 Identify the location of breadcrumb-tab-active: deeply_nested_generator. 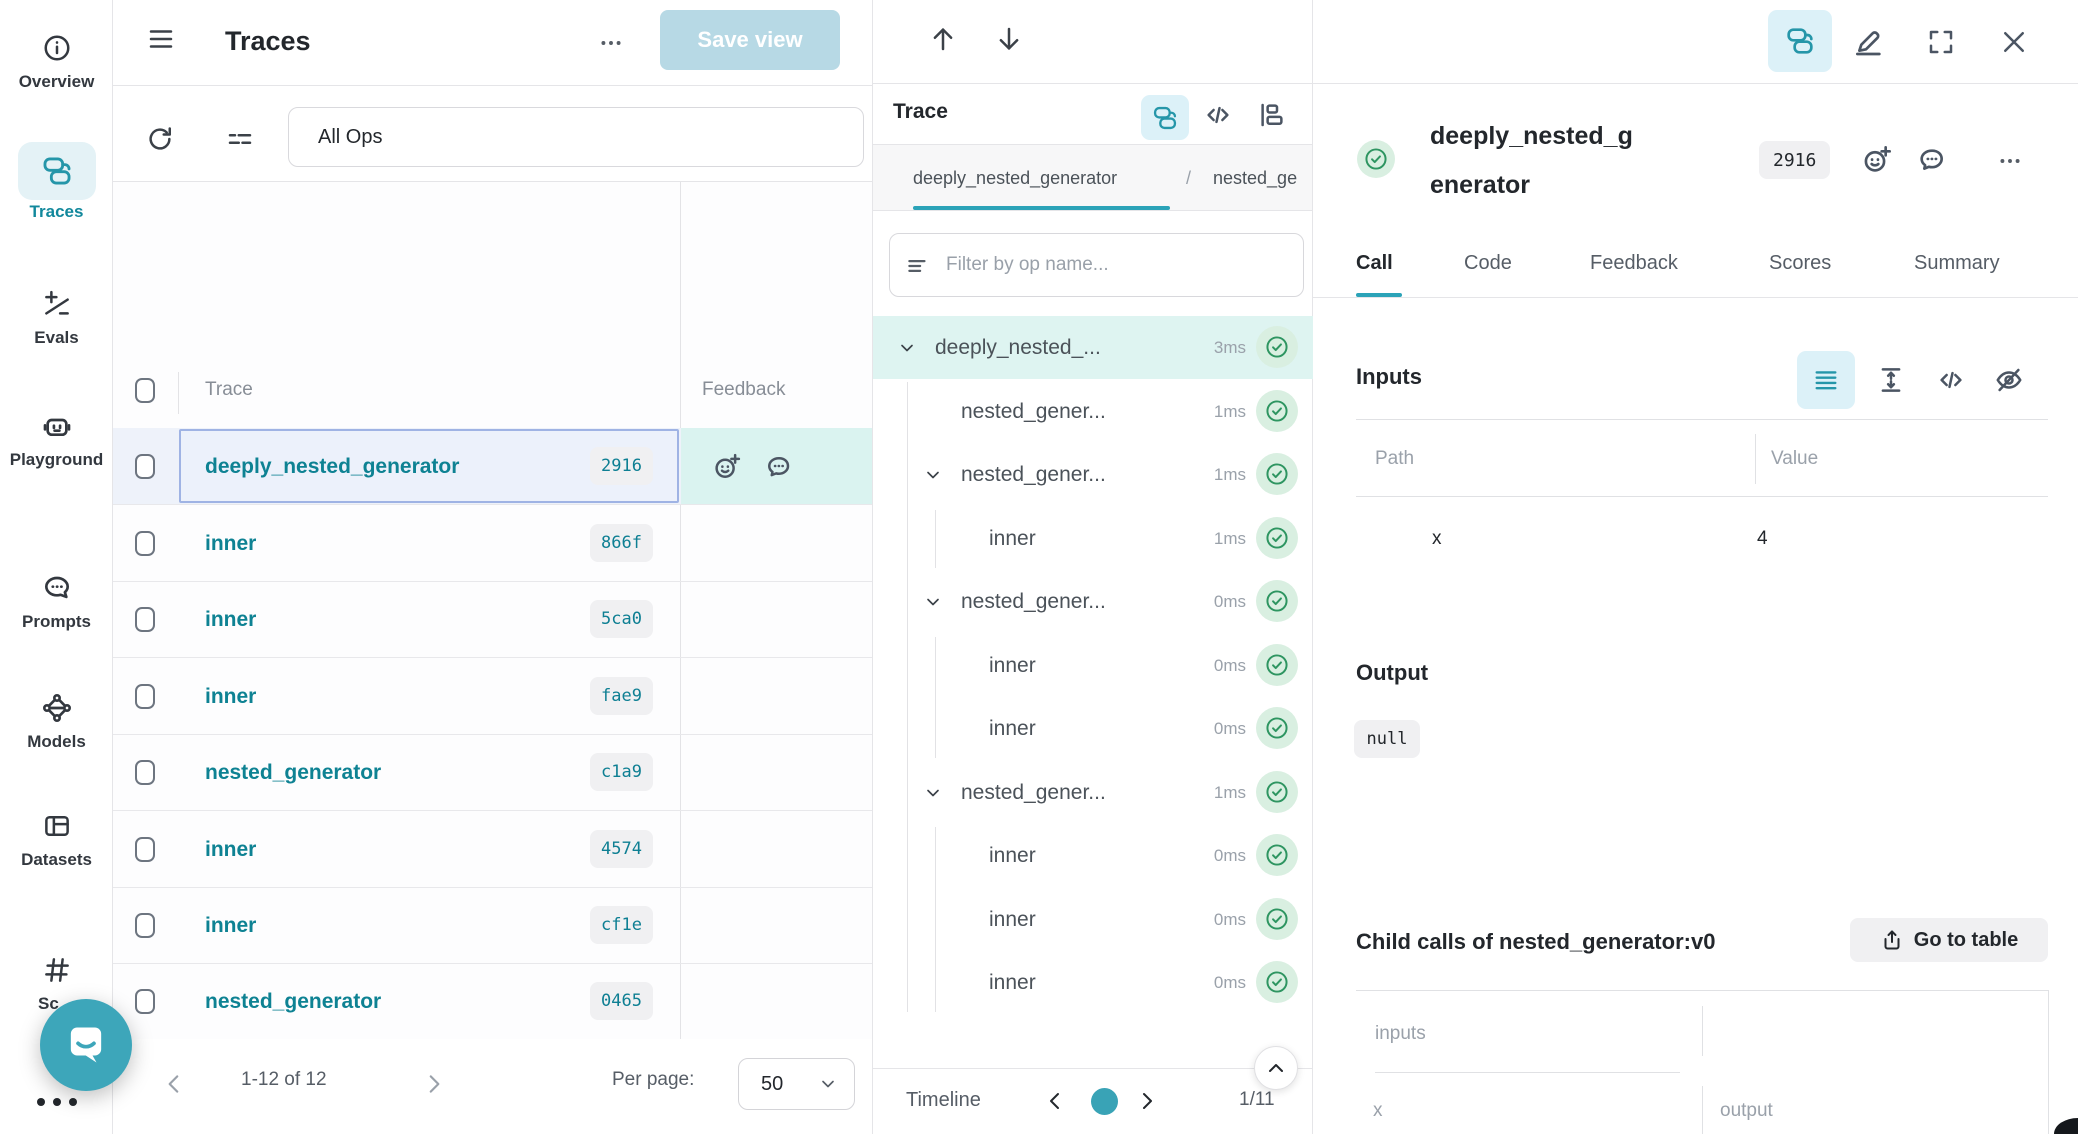
(1015, 178).